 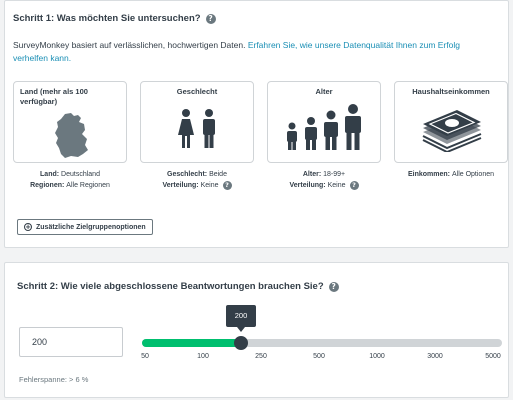 What do you see at coordinates (197, 91) in the screenshot?
I see `tile-gender-title: Geschlecht` at bounding box center [197, 91].